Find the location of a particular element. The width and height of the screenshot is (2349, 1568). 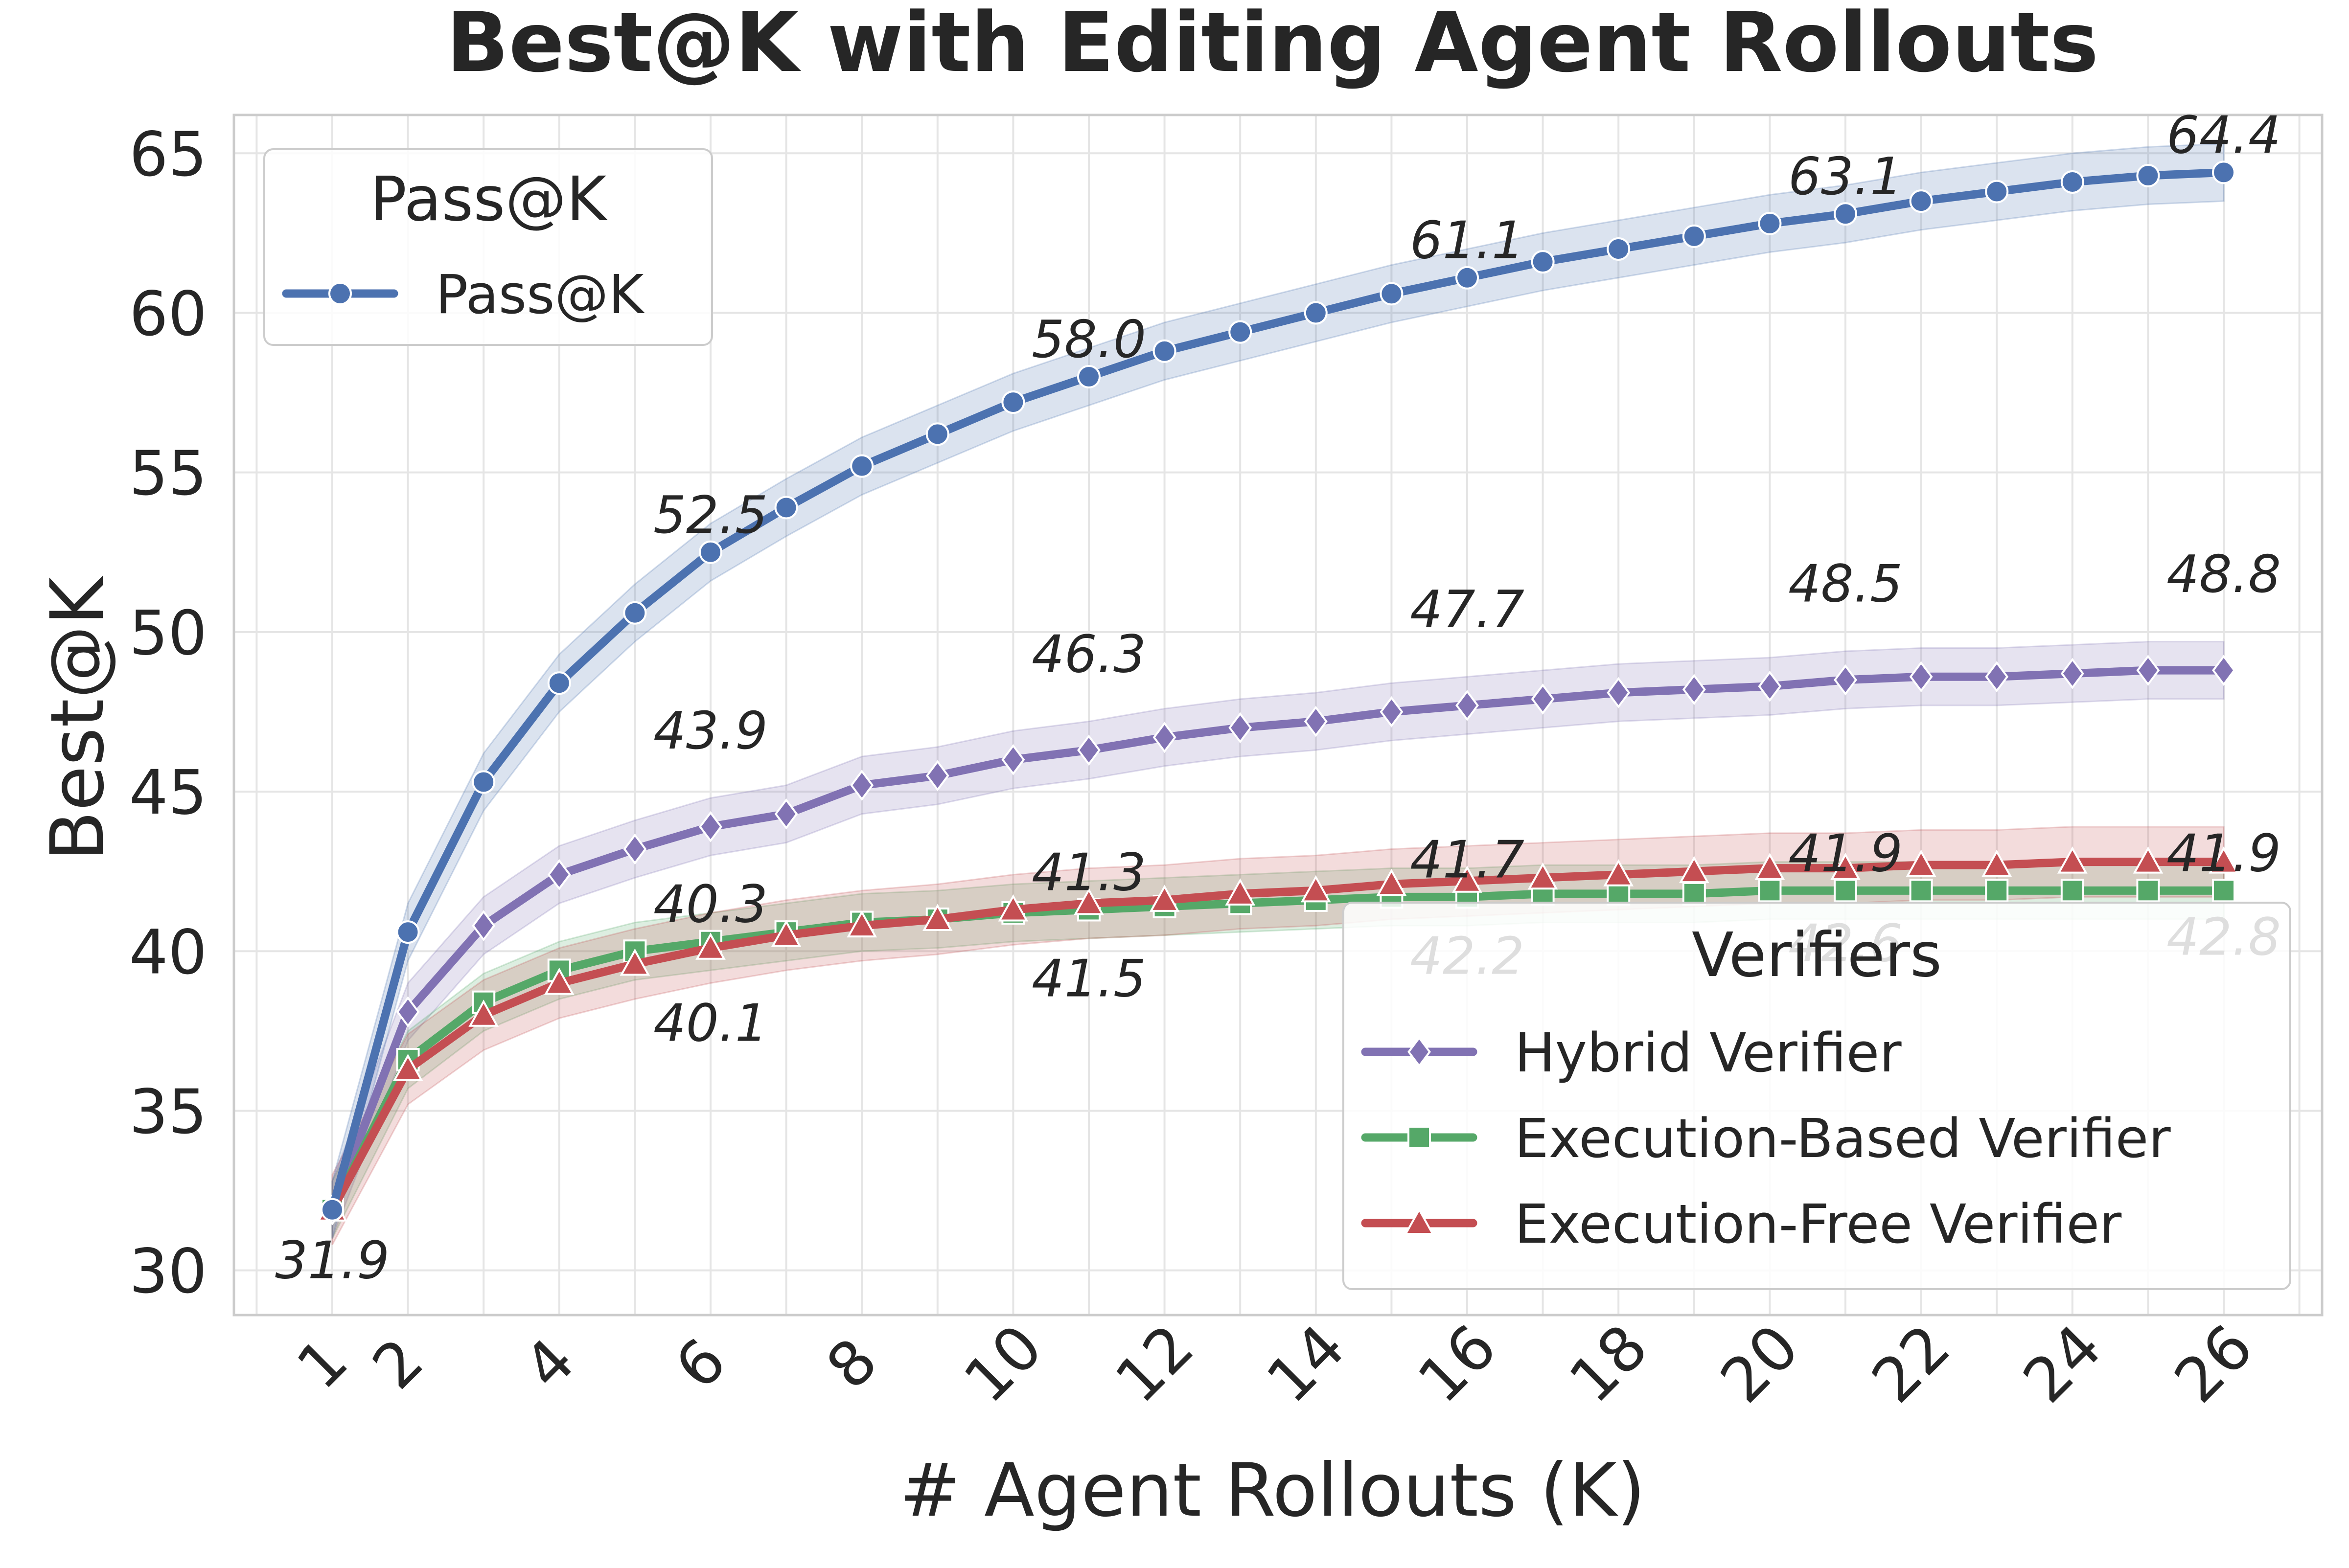

value-annotation: 47.7 is located at coordinates (1467, 609).